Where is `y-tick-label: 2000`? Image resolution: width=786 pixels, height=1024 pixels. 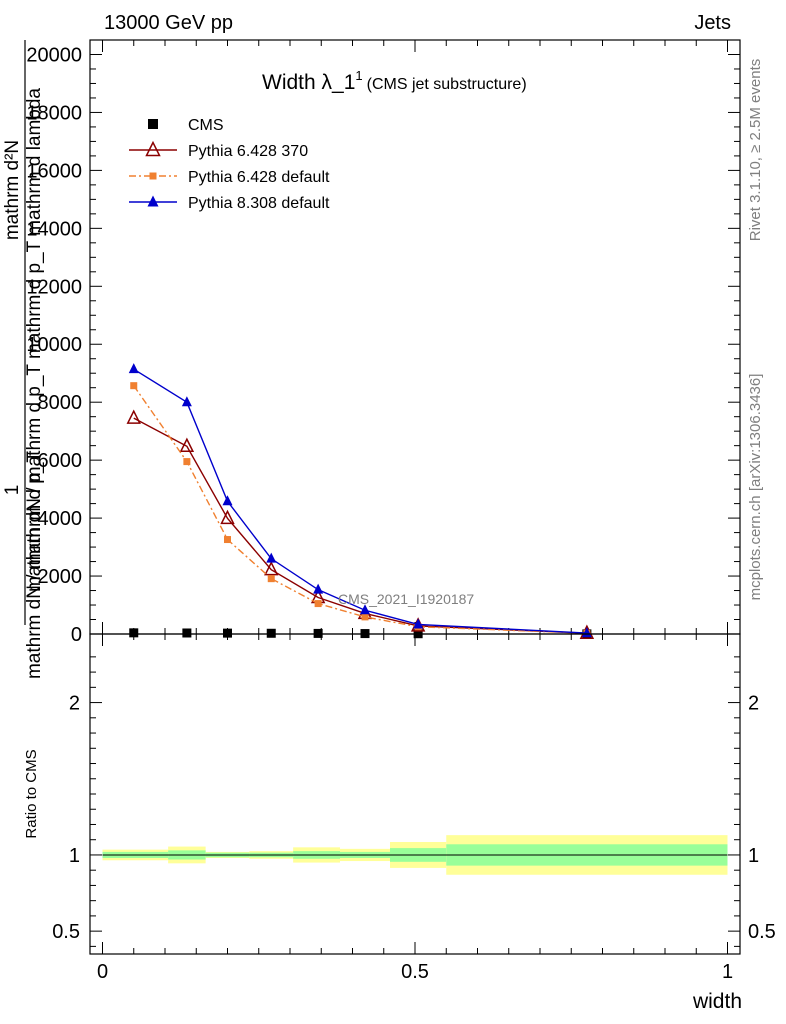
y-tick-label: 2000 is located at coordinates (60, 577).